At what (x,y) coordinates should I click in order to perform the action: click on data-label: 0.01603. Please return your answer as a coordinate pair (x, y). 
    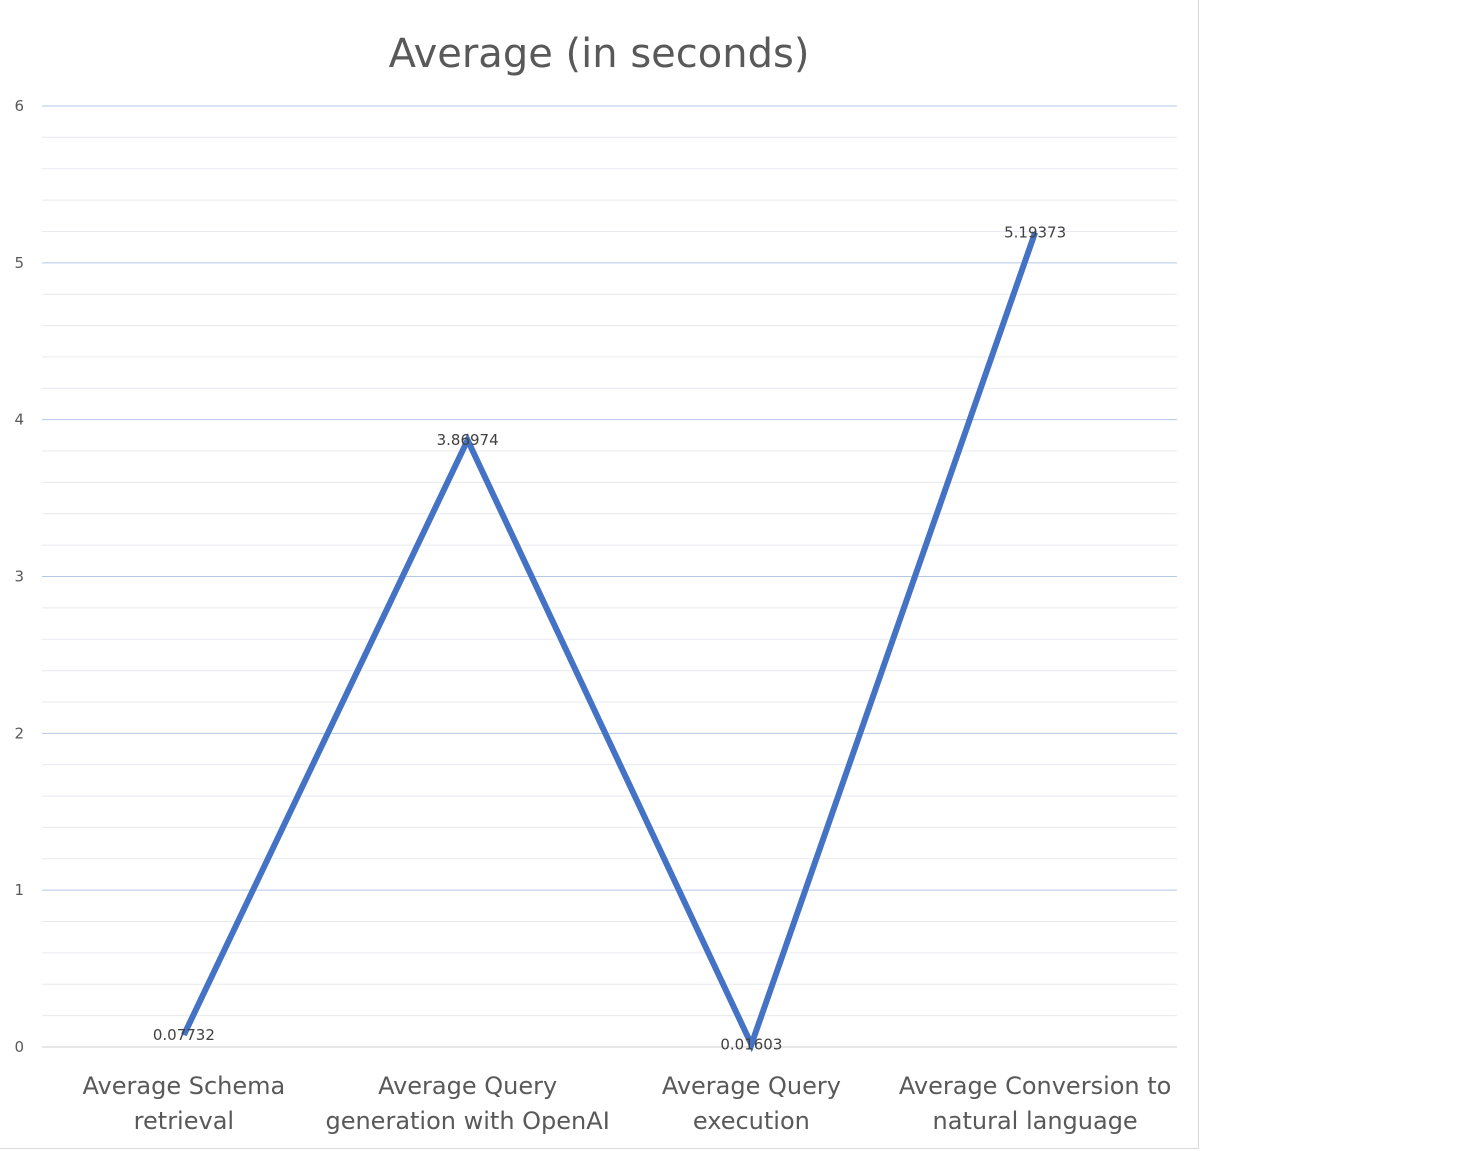
    Looking at the image, I should click on (751, 1044).